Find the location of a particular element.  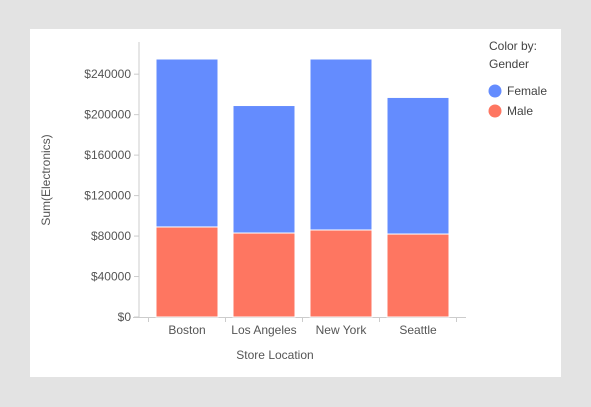

legend-title-line1: Color by: is located at coordinates (513, 46).